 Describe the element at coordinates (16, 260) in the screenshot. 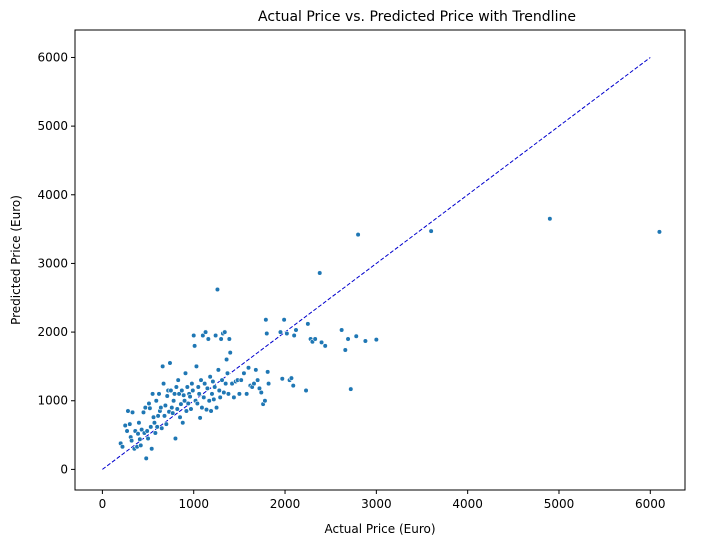

I see `y-axis-label: Predicted Price (Euro)` at that location.